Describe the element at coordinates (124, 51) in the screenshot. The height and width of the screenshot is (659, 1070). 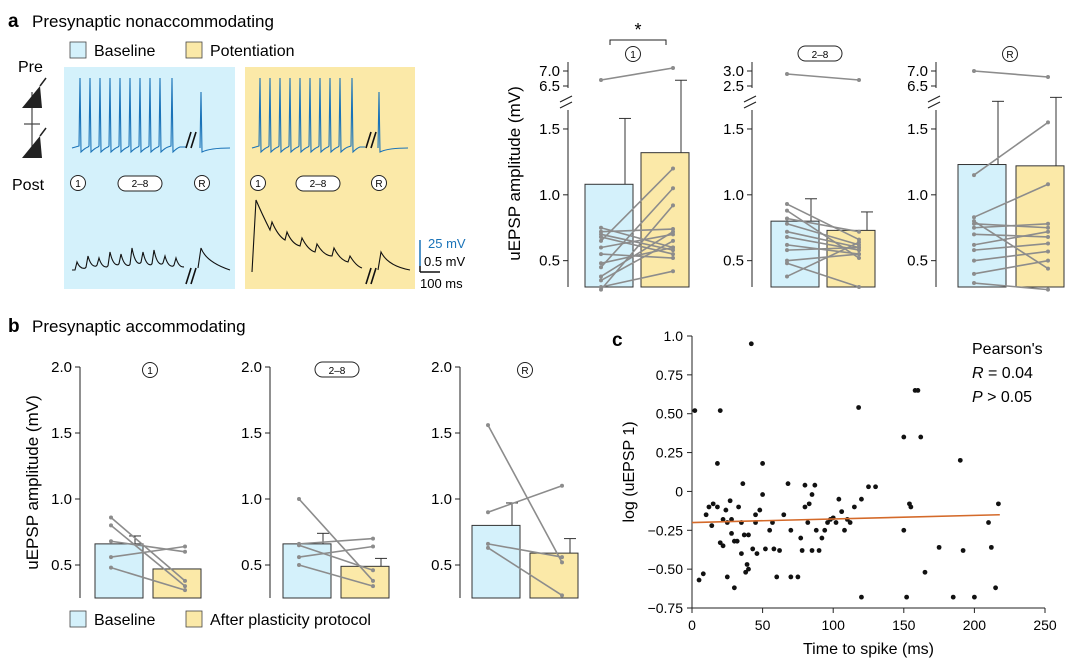
I see `legend-baseline-label: Baseline` at that location.